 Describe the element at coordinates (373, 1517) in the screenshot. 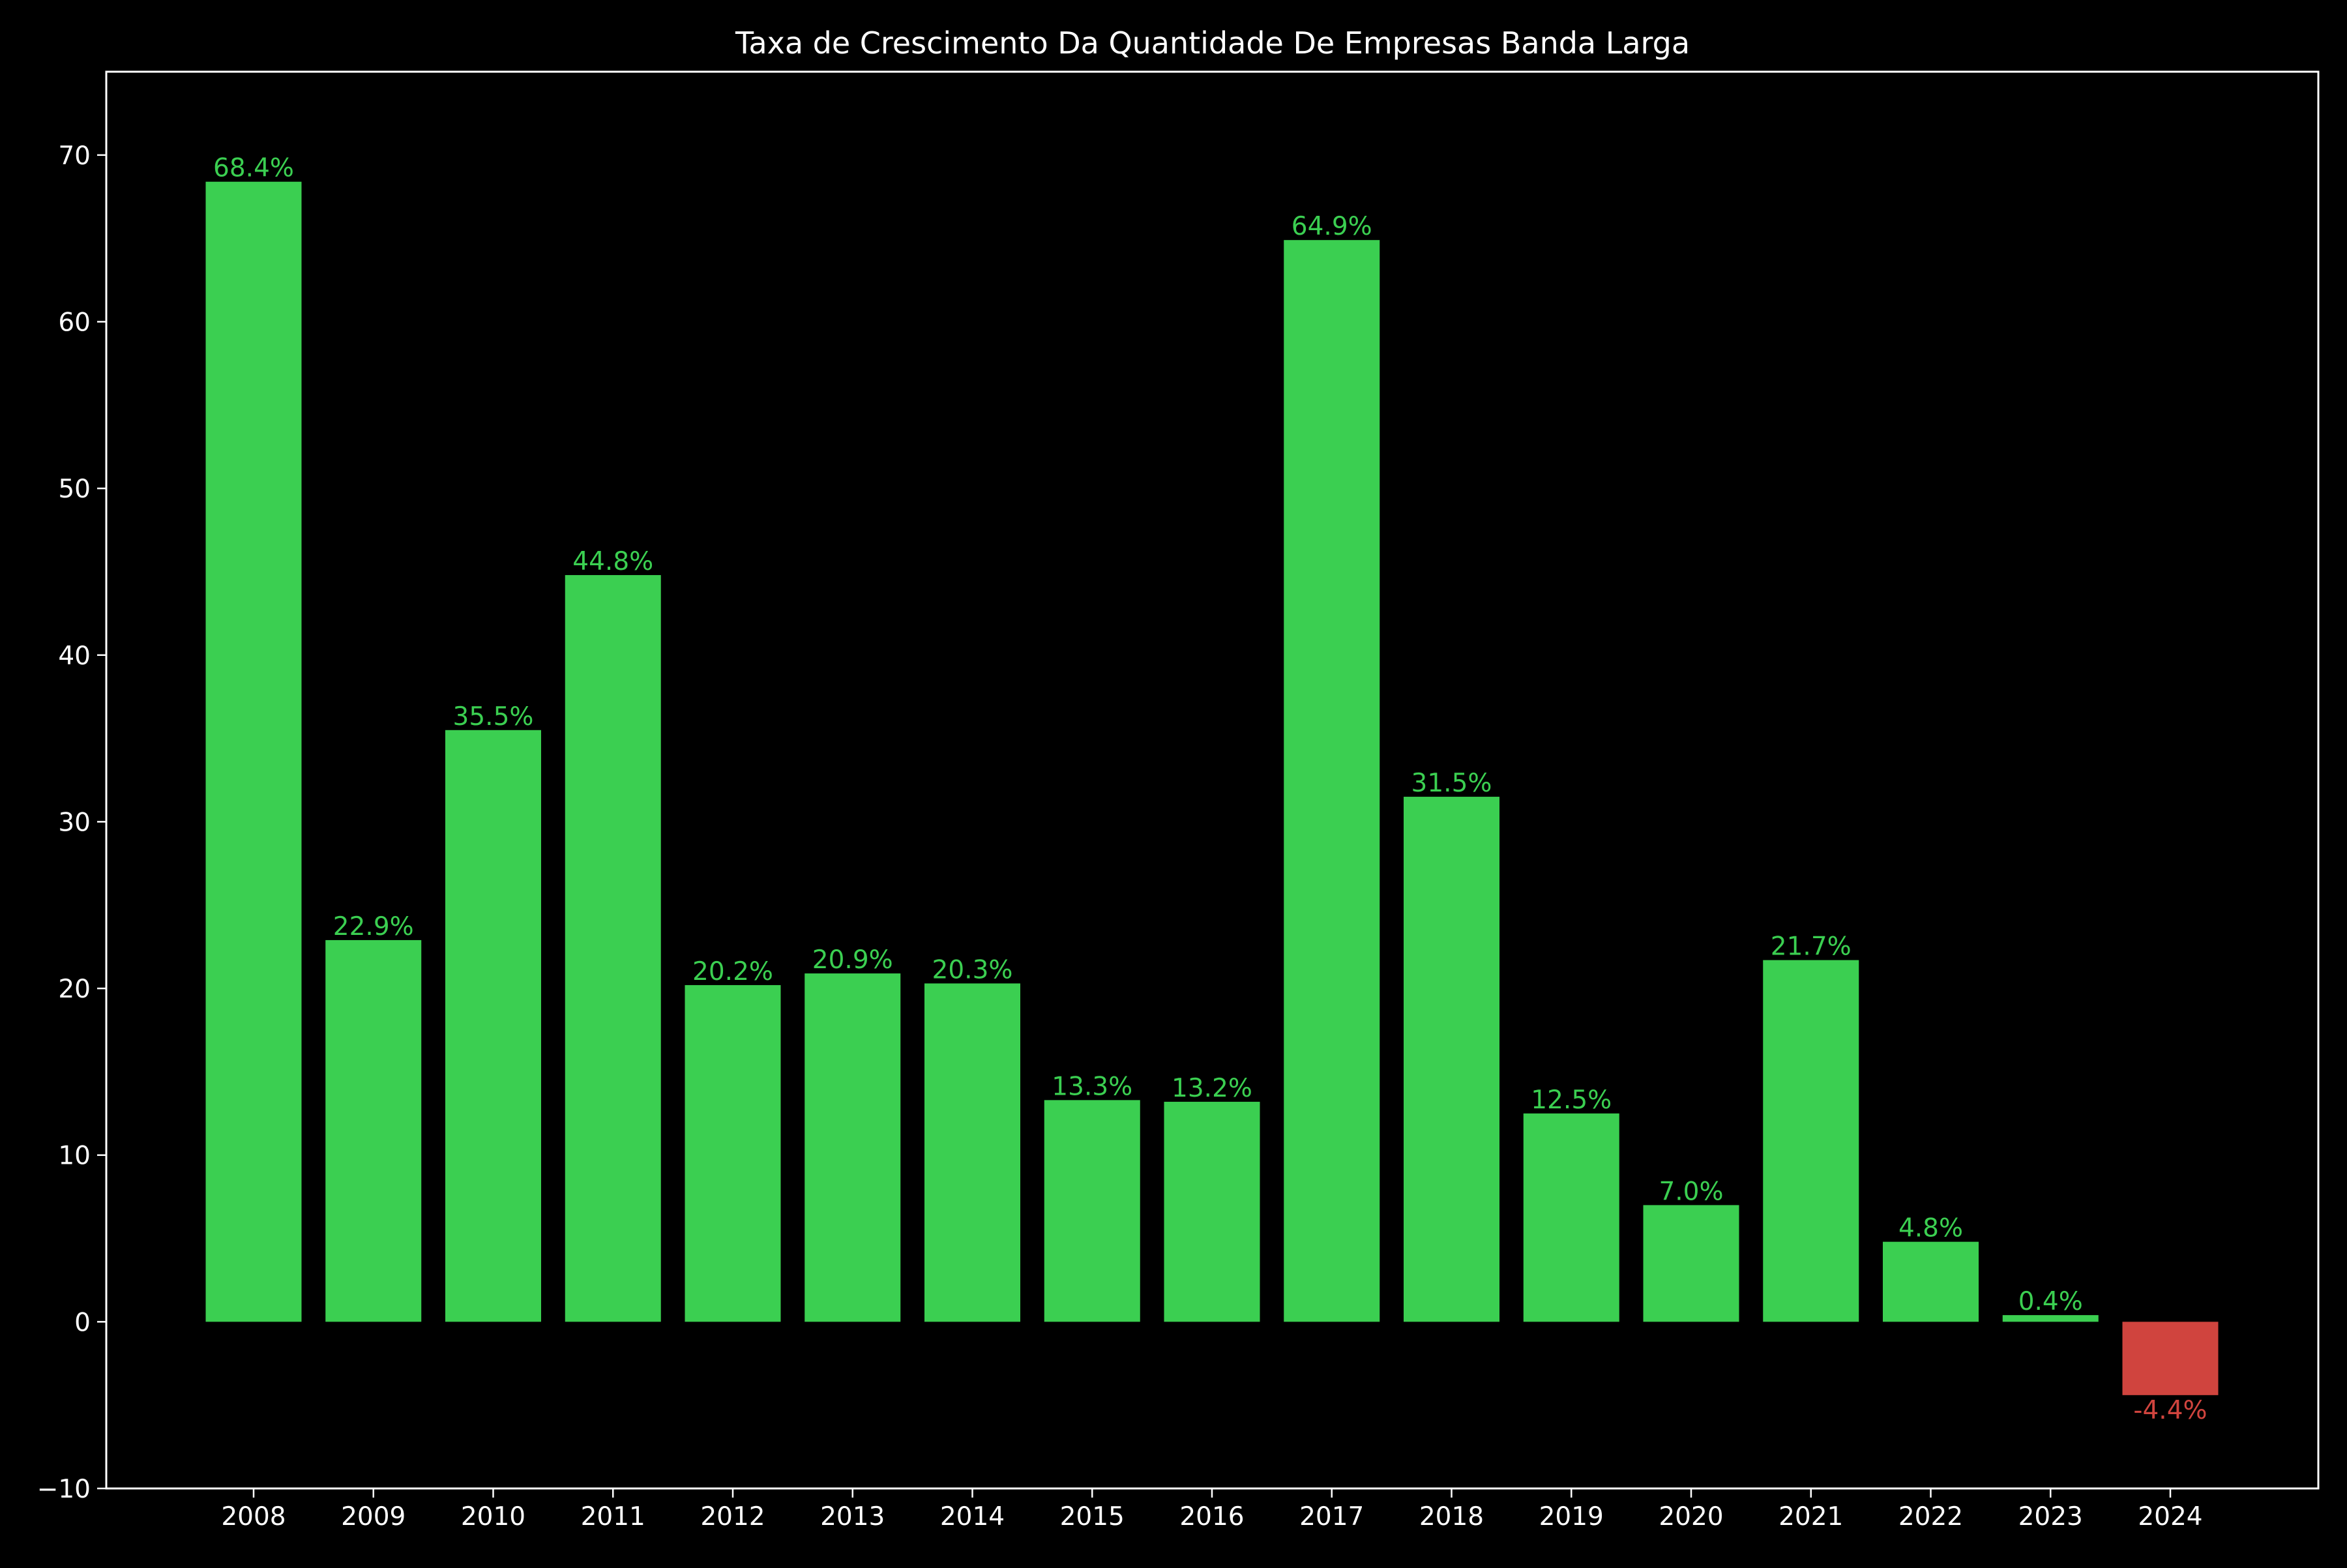

I see `x-tick-label: 2009` at that location.